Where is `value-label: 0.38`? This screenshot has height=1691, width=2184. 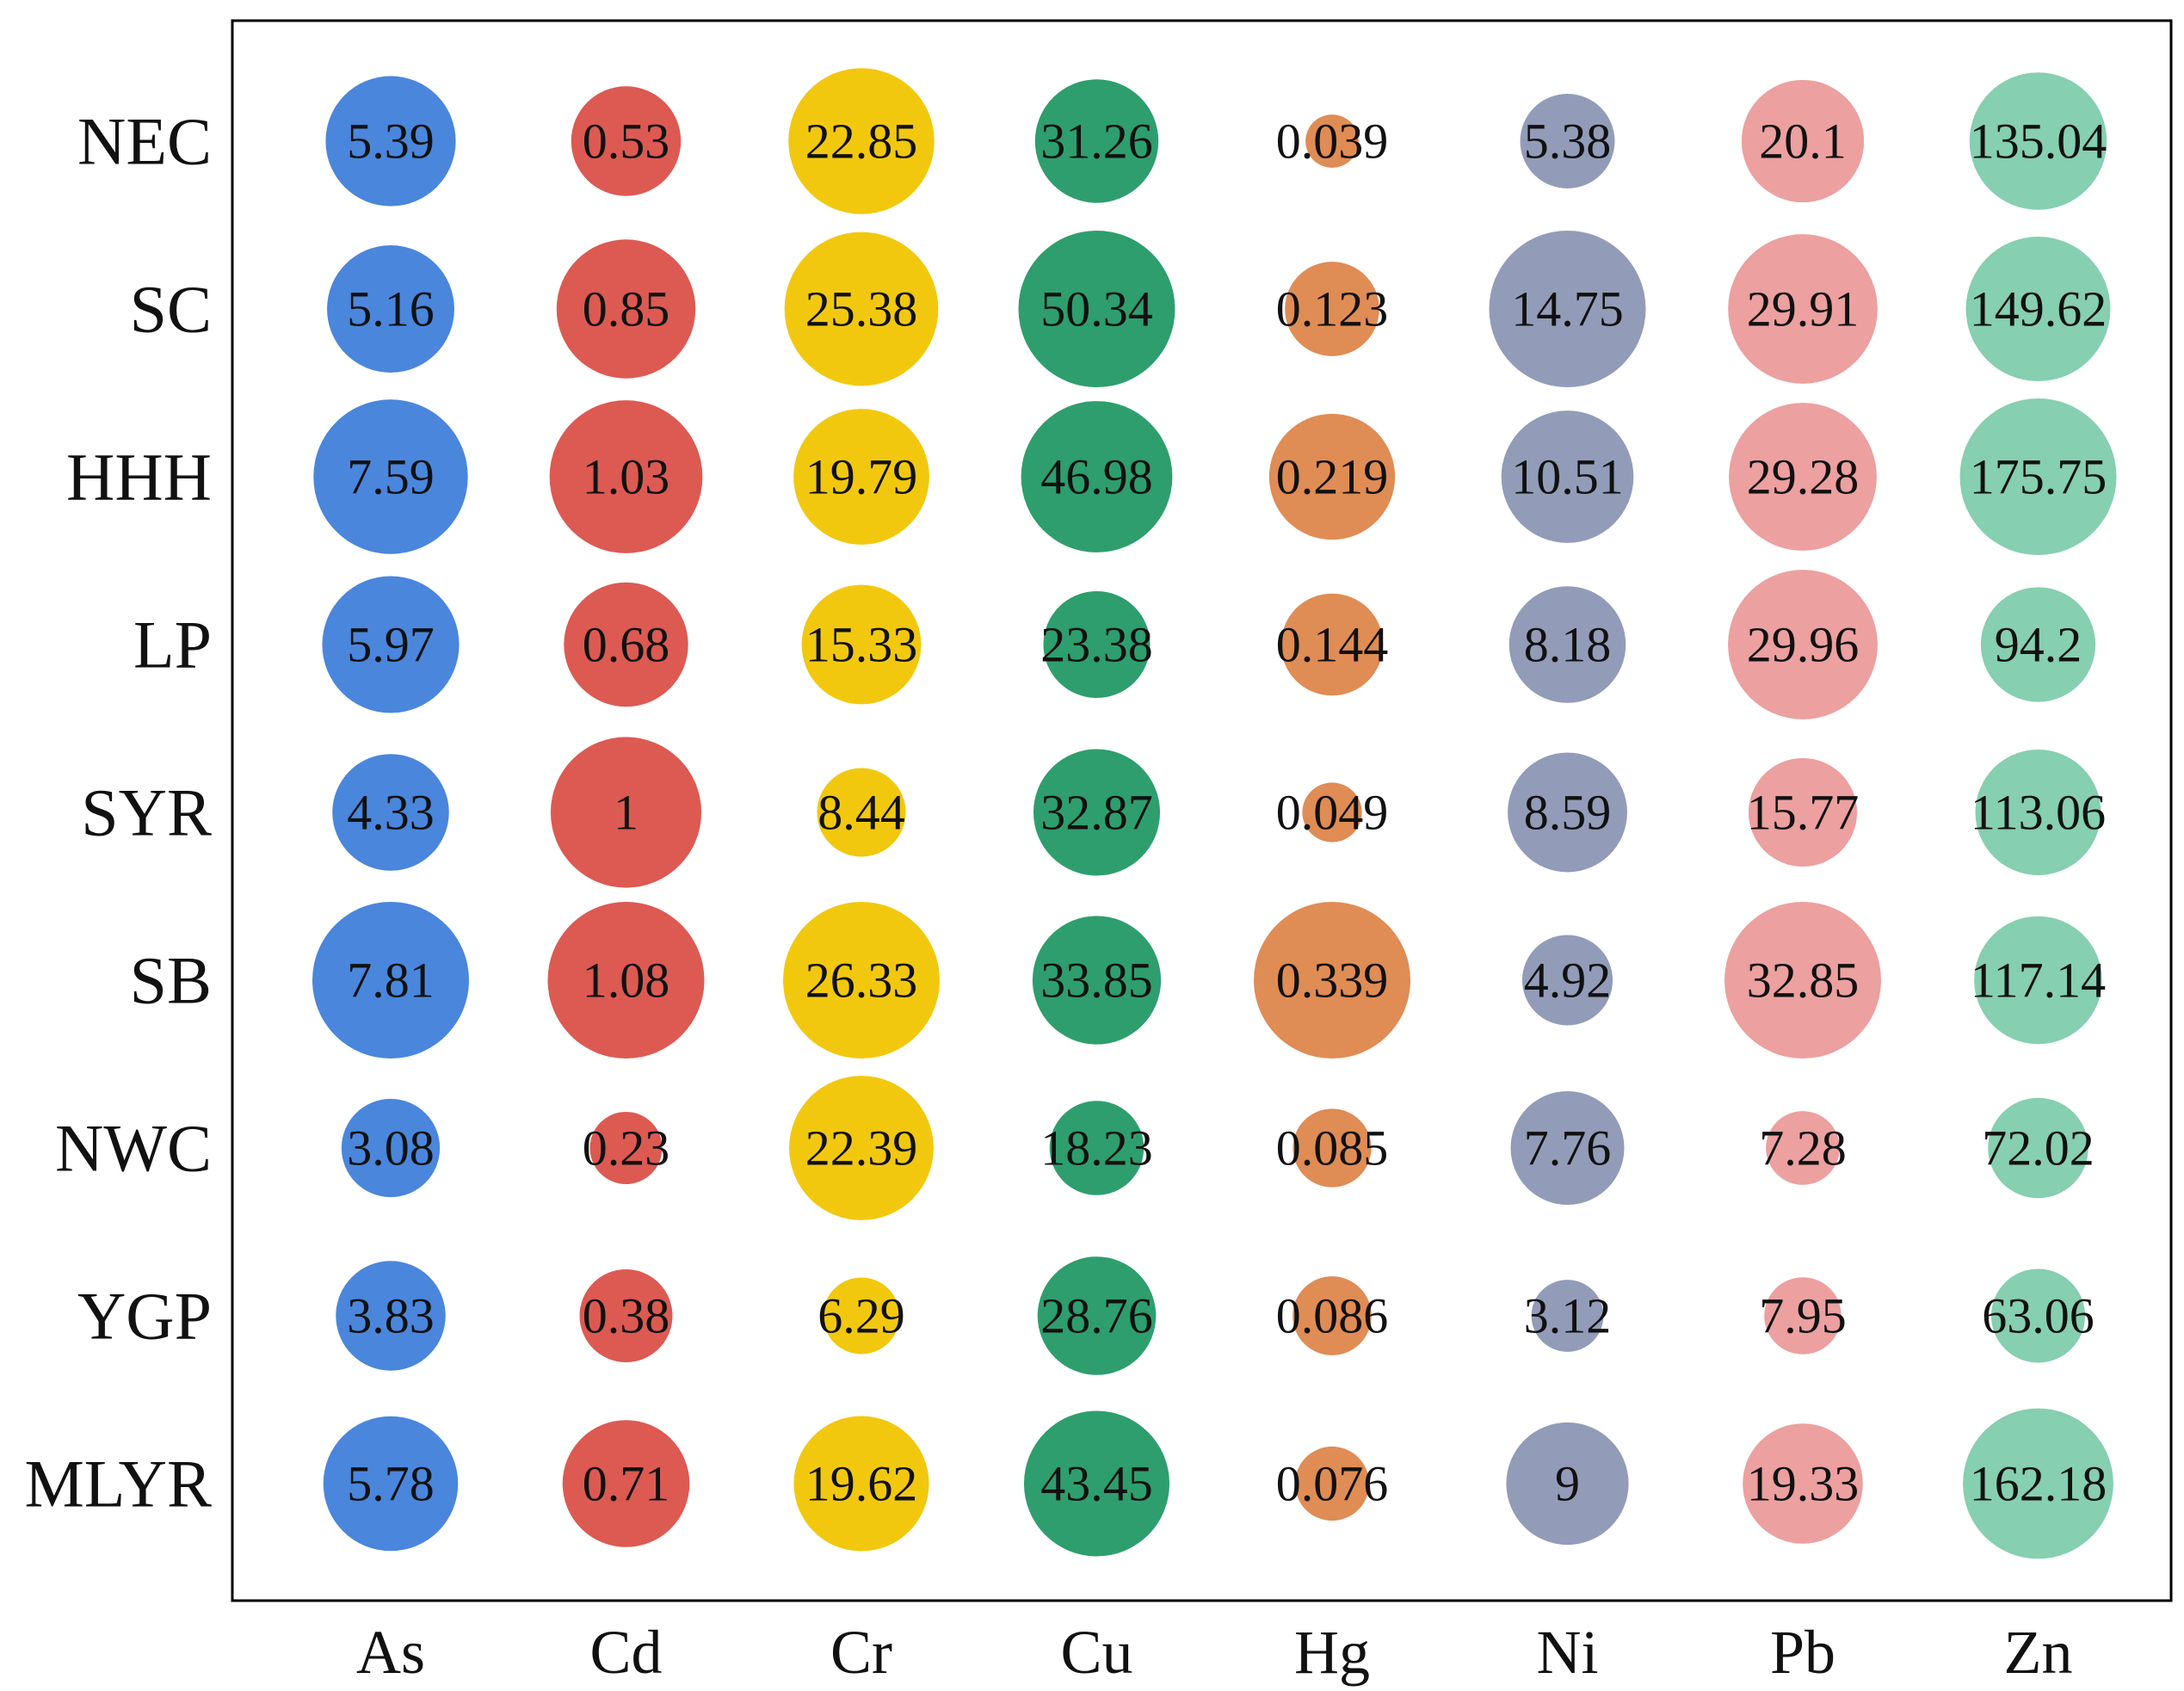
value-label: 0.38 is located at coordinates (627, 1316).